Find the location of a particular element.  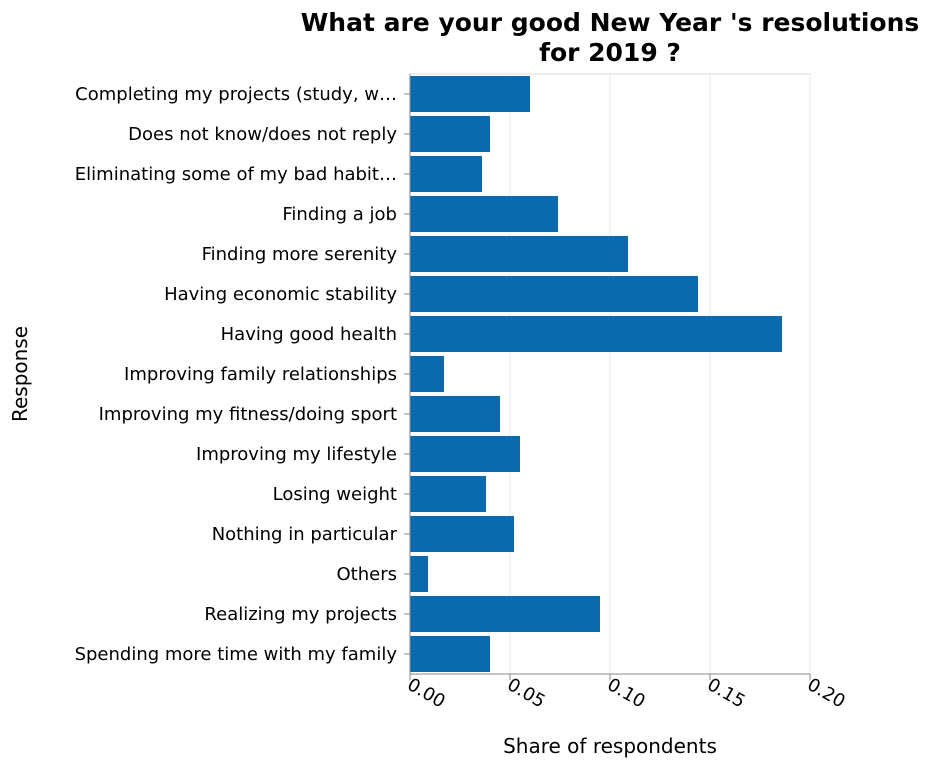

category-label: Does not know/does not reply is located at coordinates (262, 134).